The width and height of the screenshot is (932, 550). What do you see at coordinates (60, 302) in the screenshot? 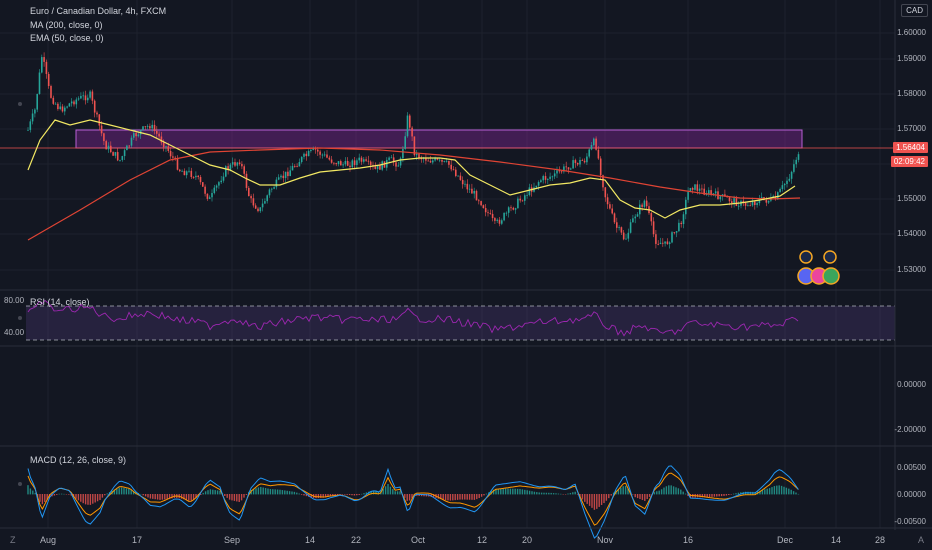
I see `rsi-legend: RSI (14, close)` at bounding box center [60, 302].